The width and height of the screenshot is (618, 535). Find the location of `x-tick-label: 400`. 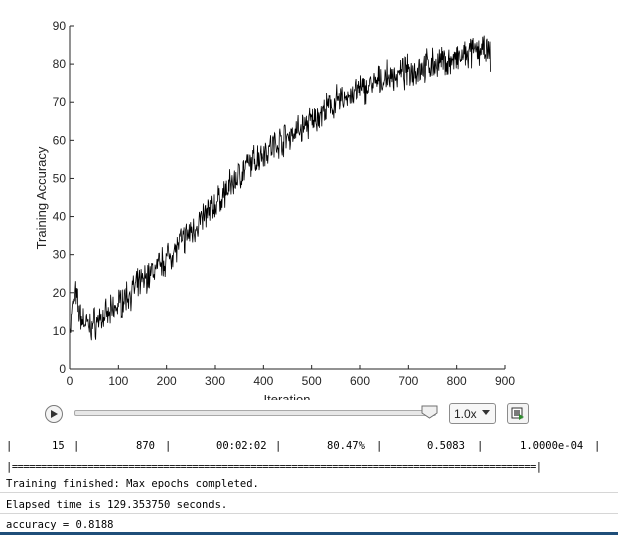

x-tick-label: 400 is located at coordinates (263, 381).